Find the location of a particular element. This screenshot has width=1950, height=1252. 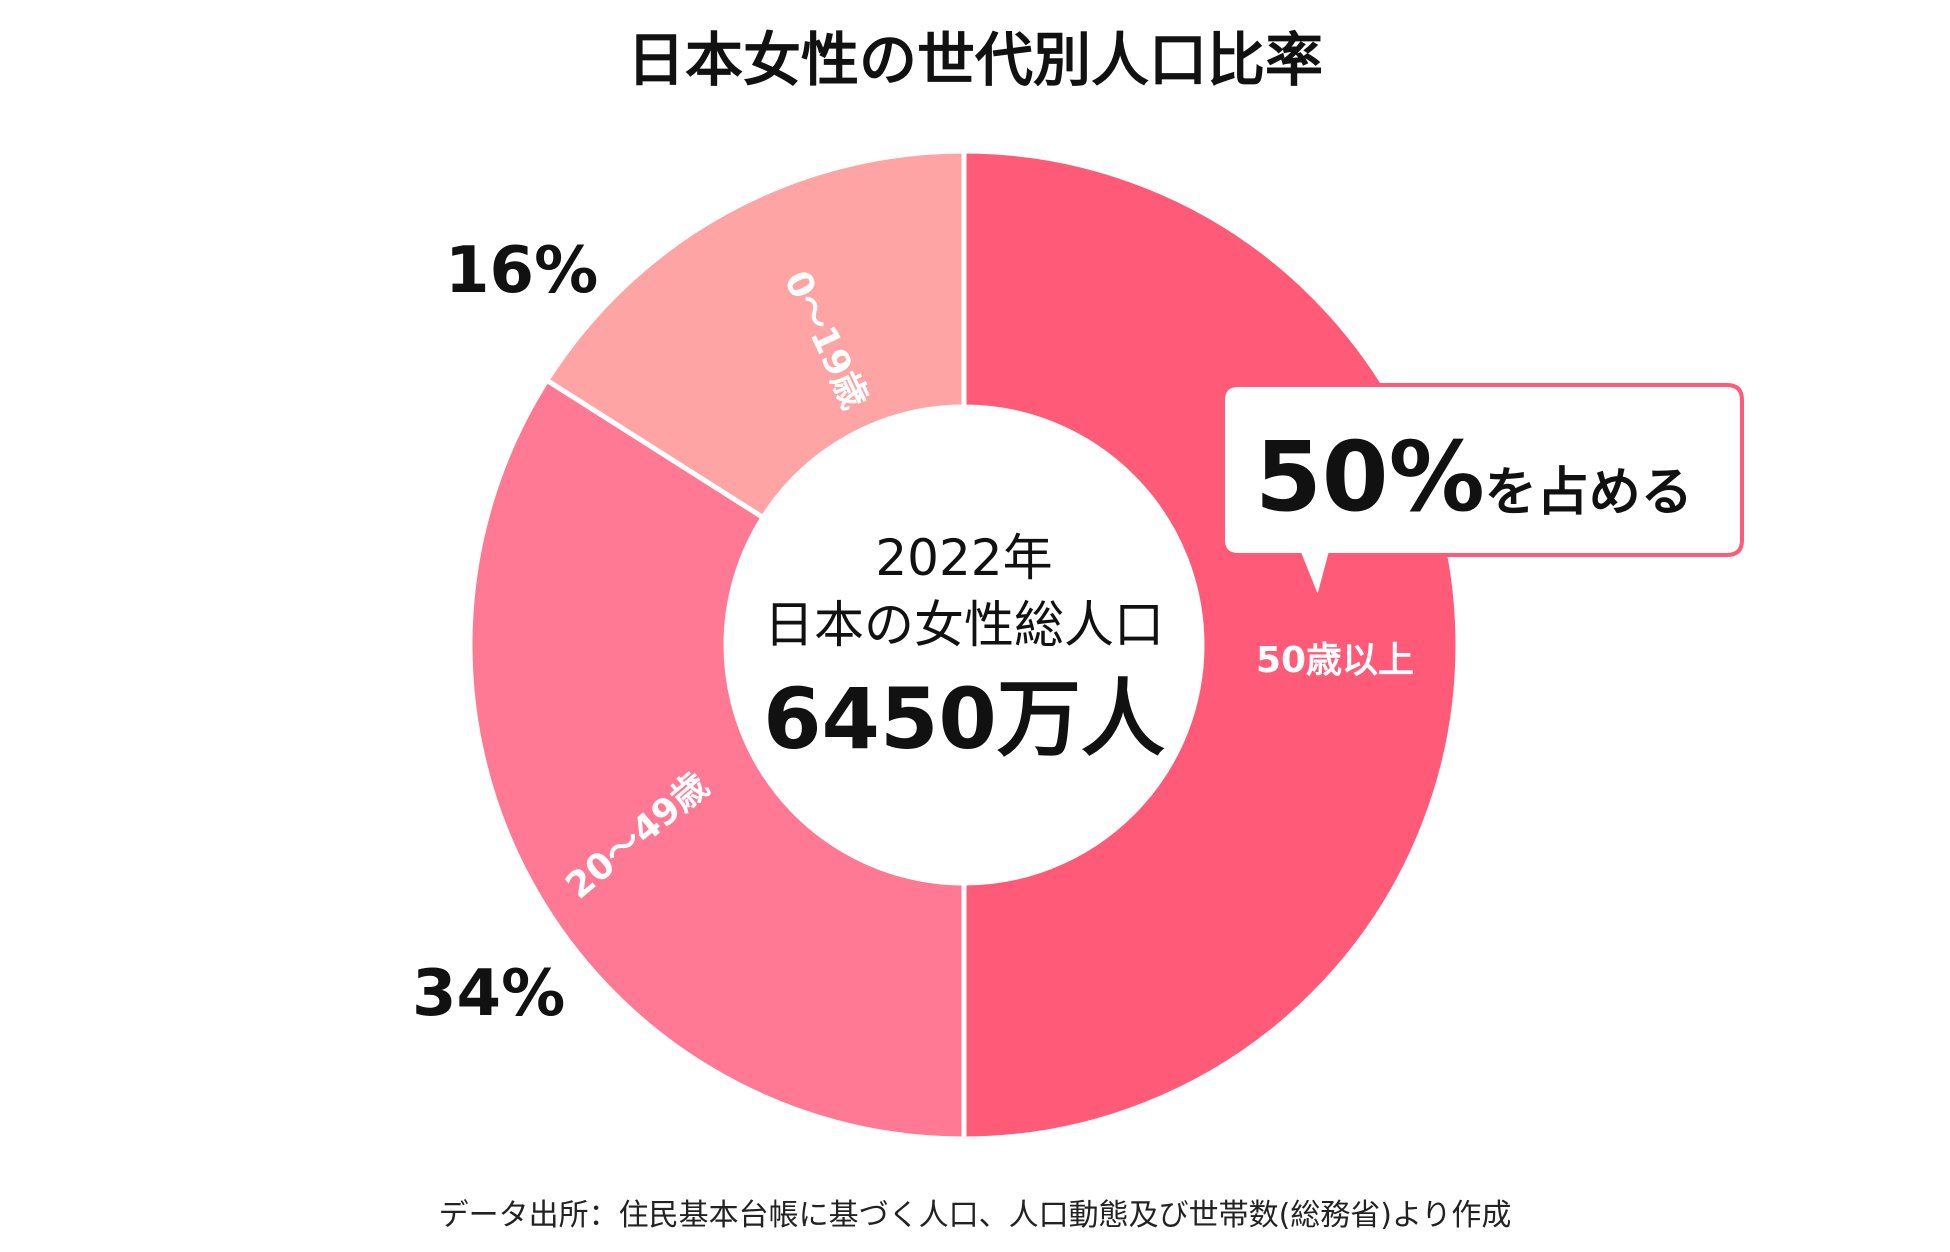

callout-value: 50% is located at coordinates (1370, 477).